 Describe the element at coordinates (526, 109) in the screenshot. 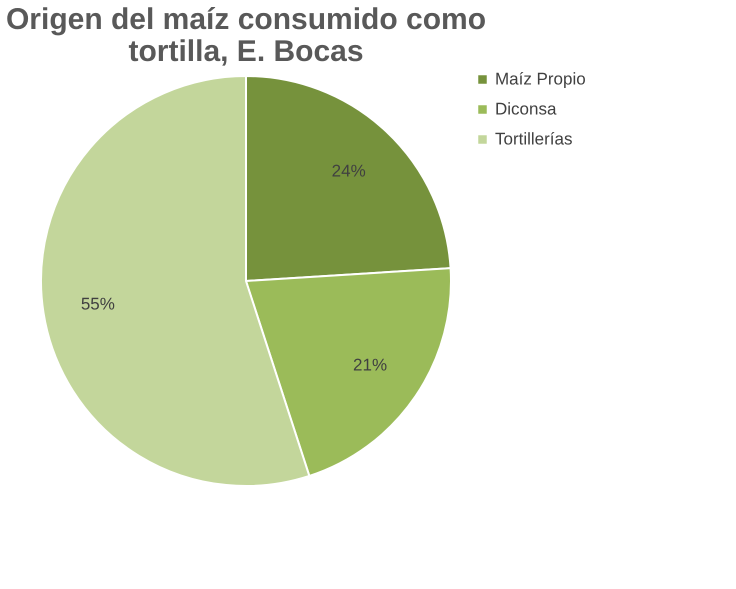

I see `legend-label: Diconsa` at that location.